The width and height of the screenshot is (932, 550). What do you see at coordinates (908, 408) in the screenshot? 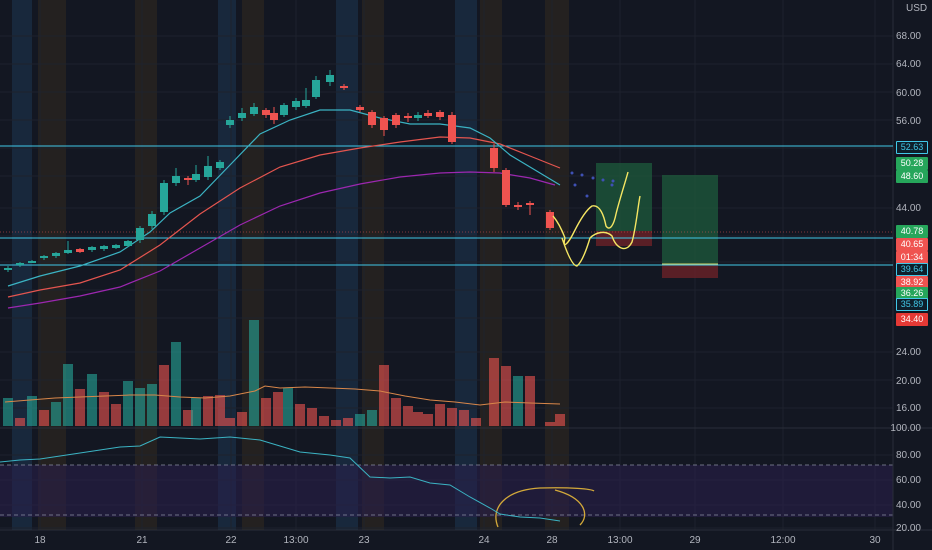
I see `price-axis-label: 16.00` at bounding box center [908, 408].